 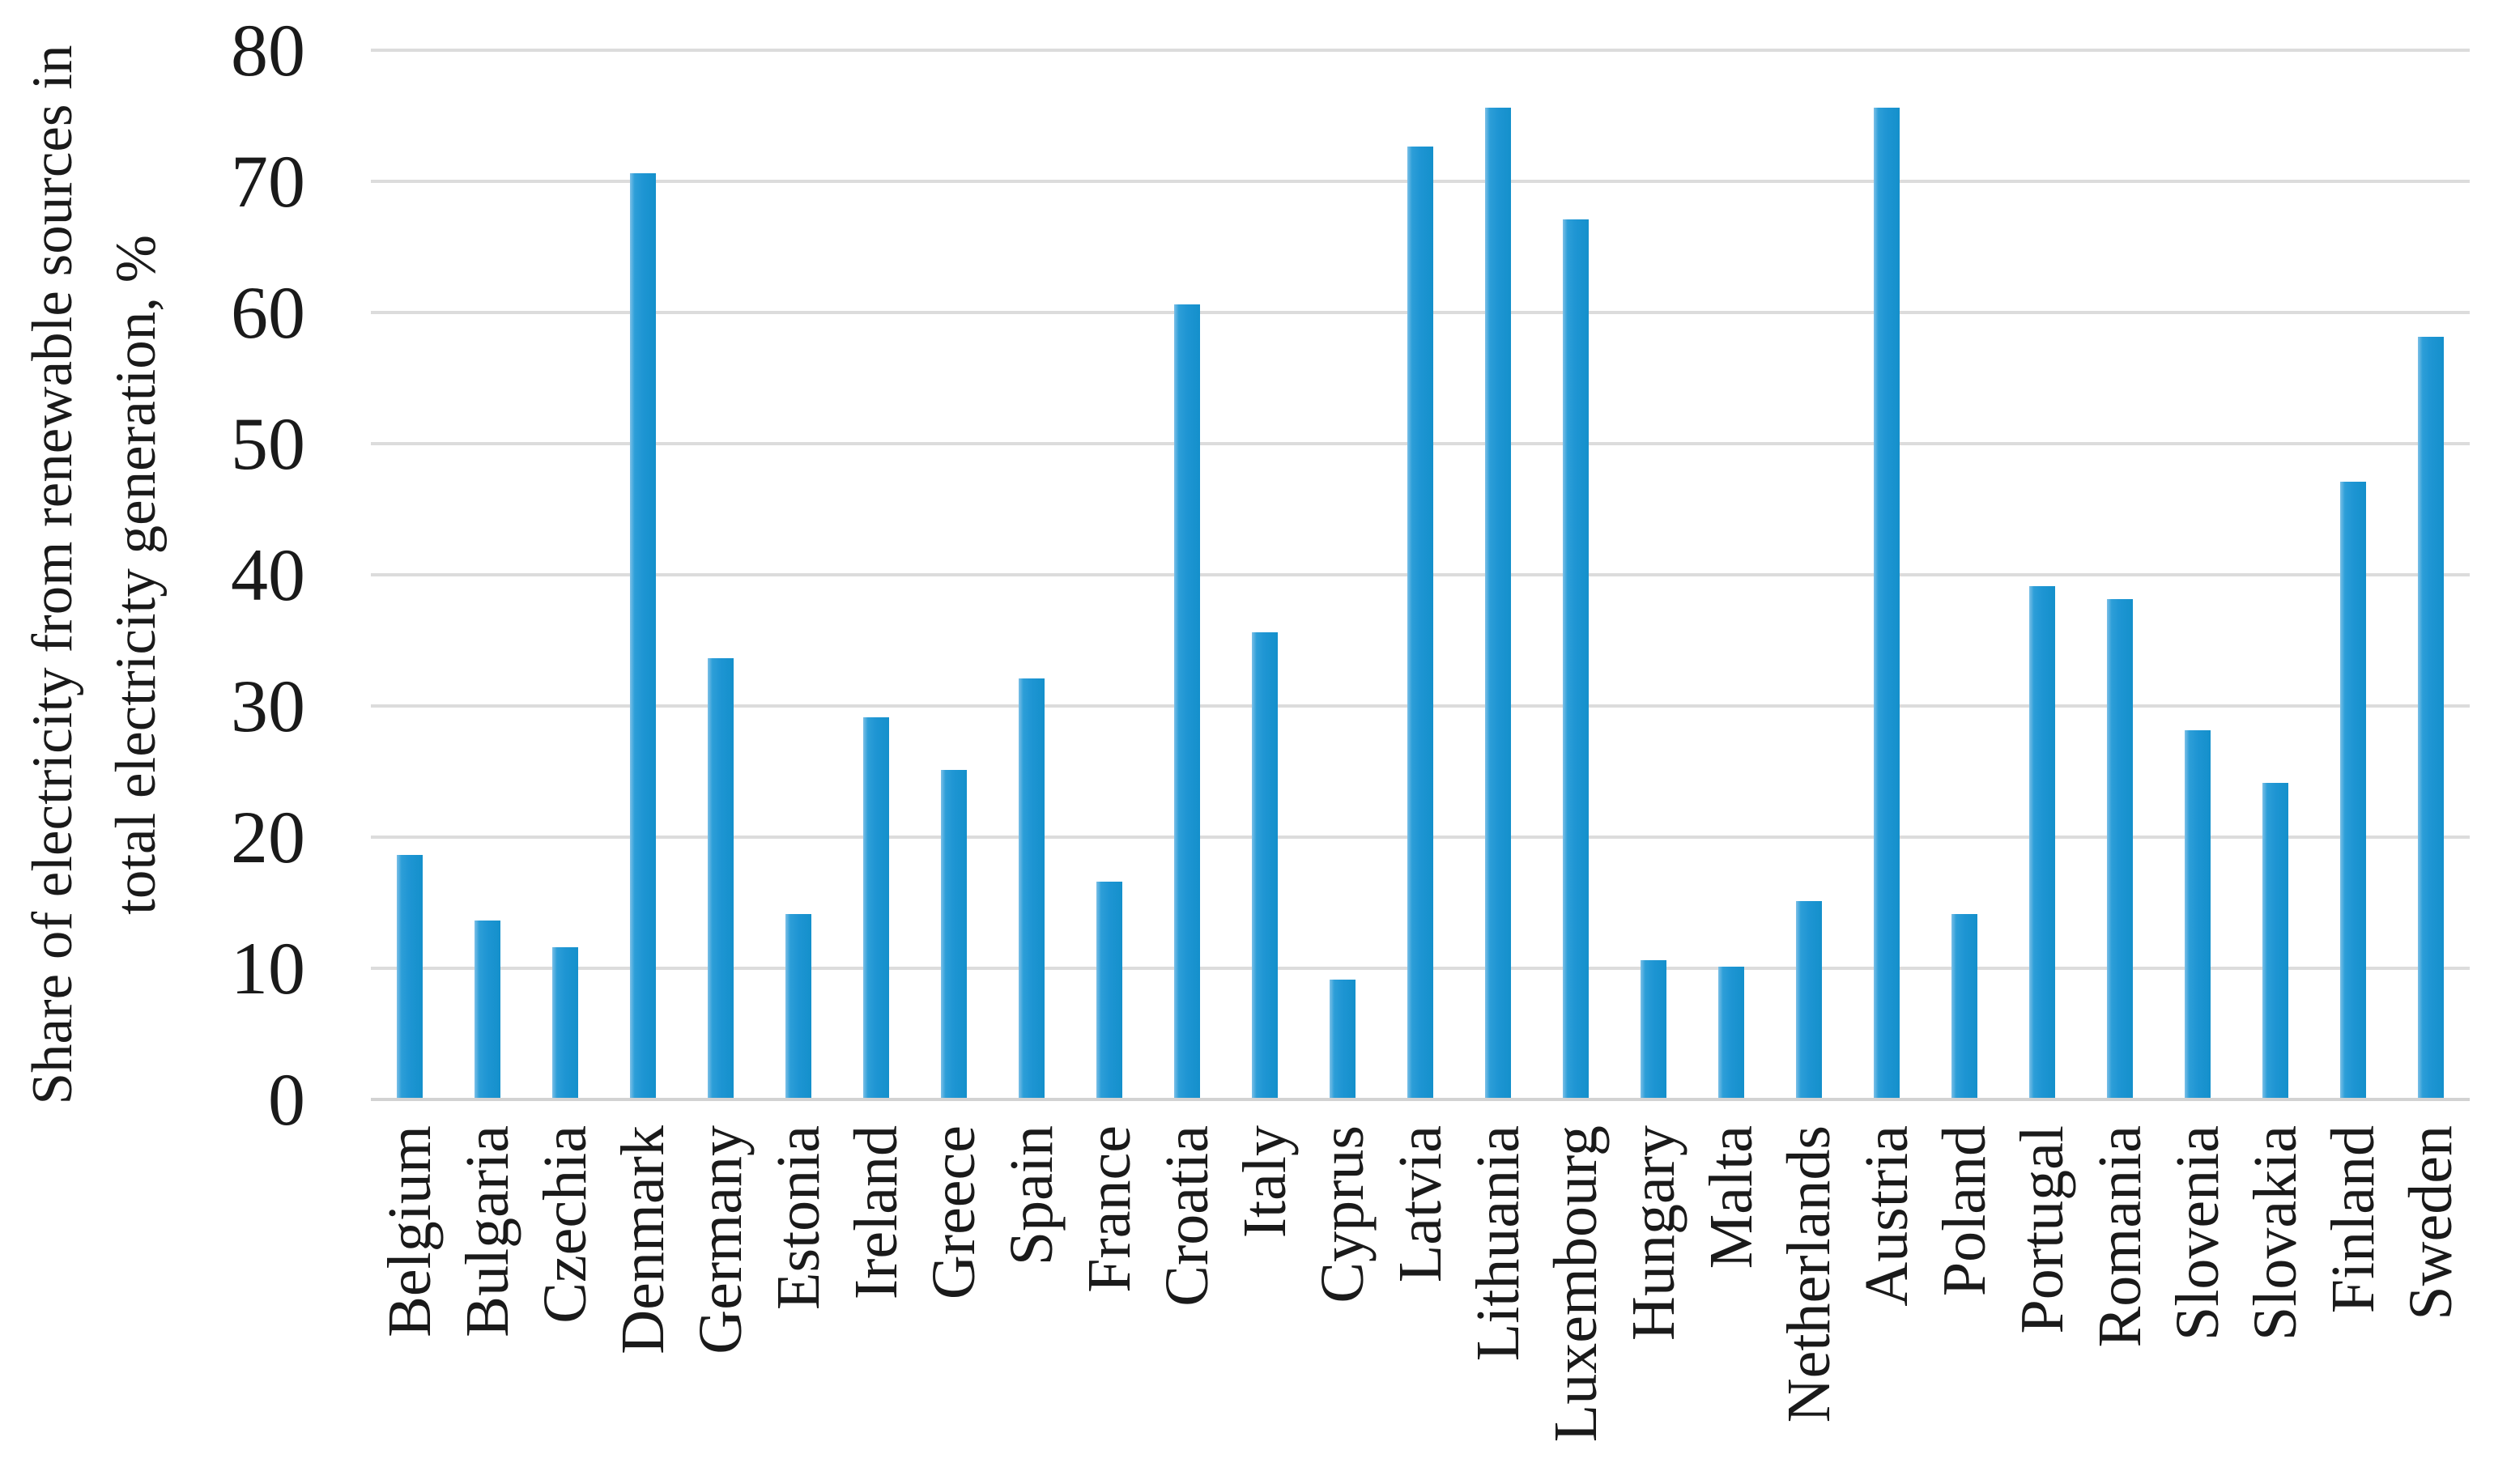 What do you see at coordinates (2353, 790) in the screenshot?
I see `bar-finland` at bounding box center [2353, 790].